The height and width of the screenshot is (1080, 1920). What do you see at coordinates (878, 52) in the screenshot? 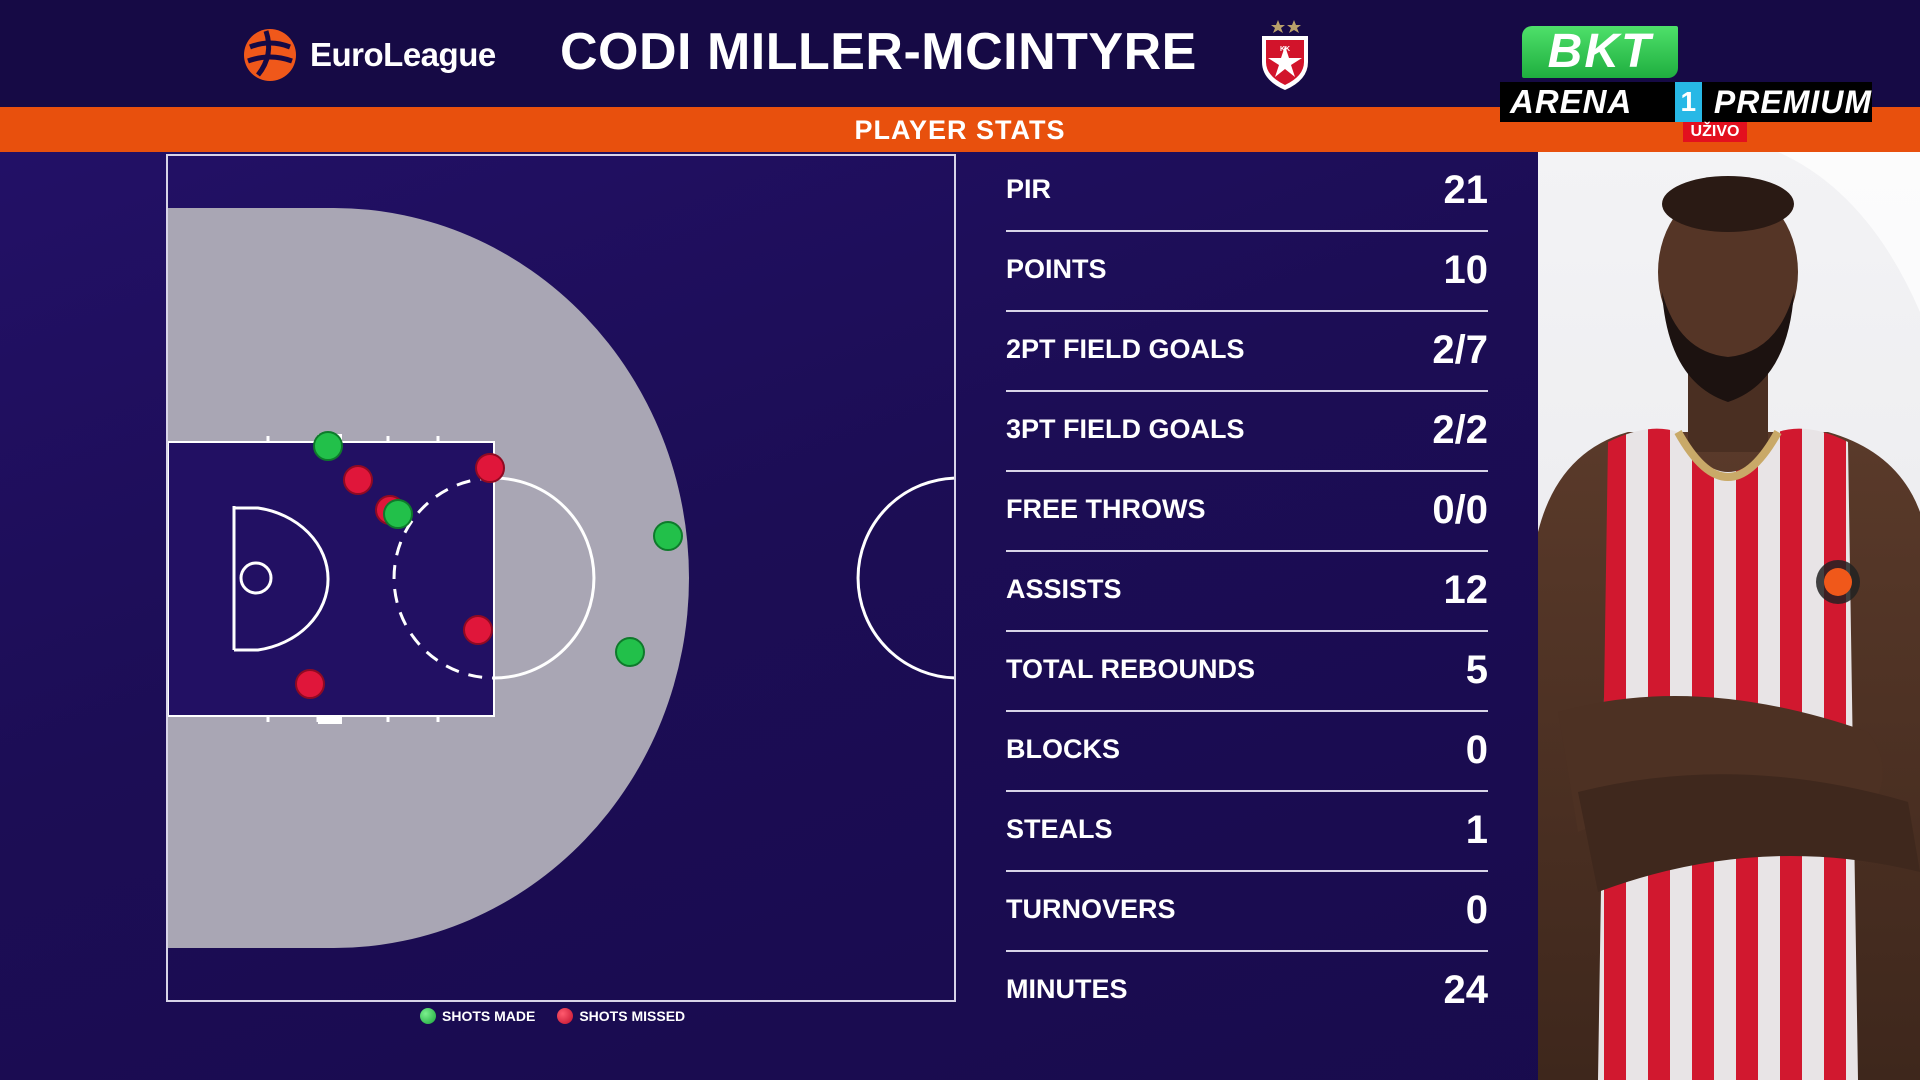
I see `player-name: CODI MILLER-MCINTYRE` at bounding box center [878, 52].